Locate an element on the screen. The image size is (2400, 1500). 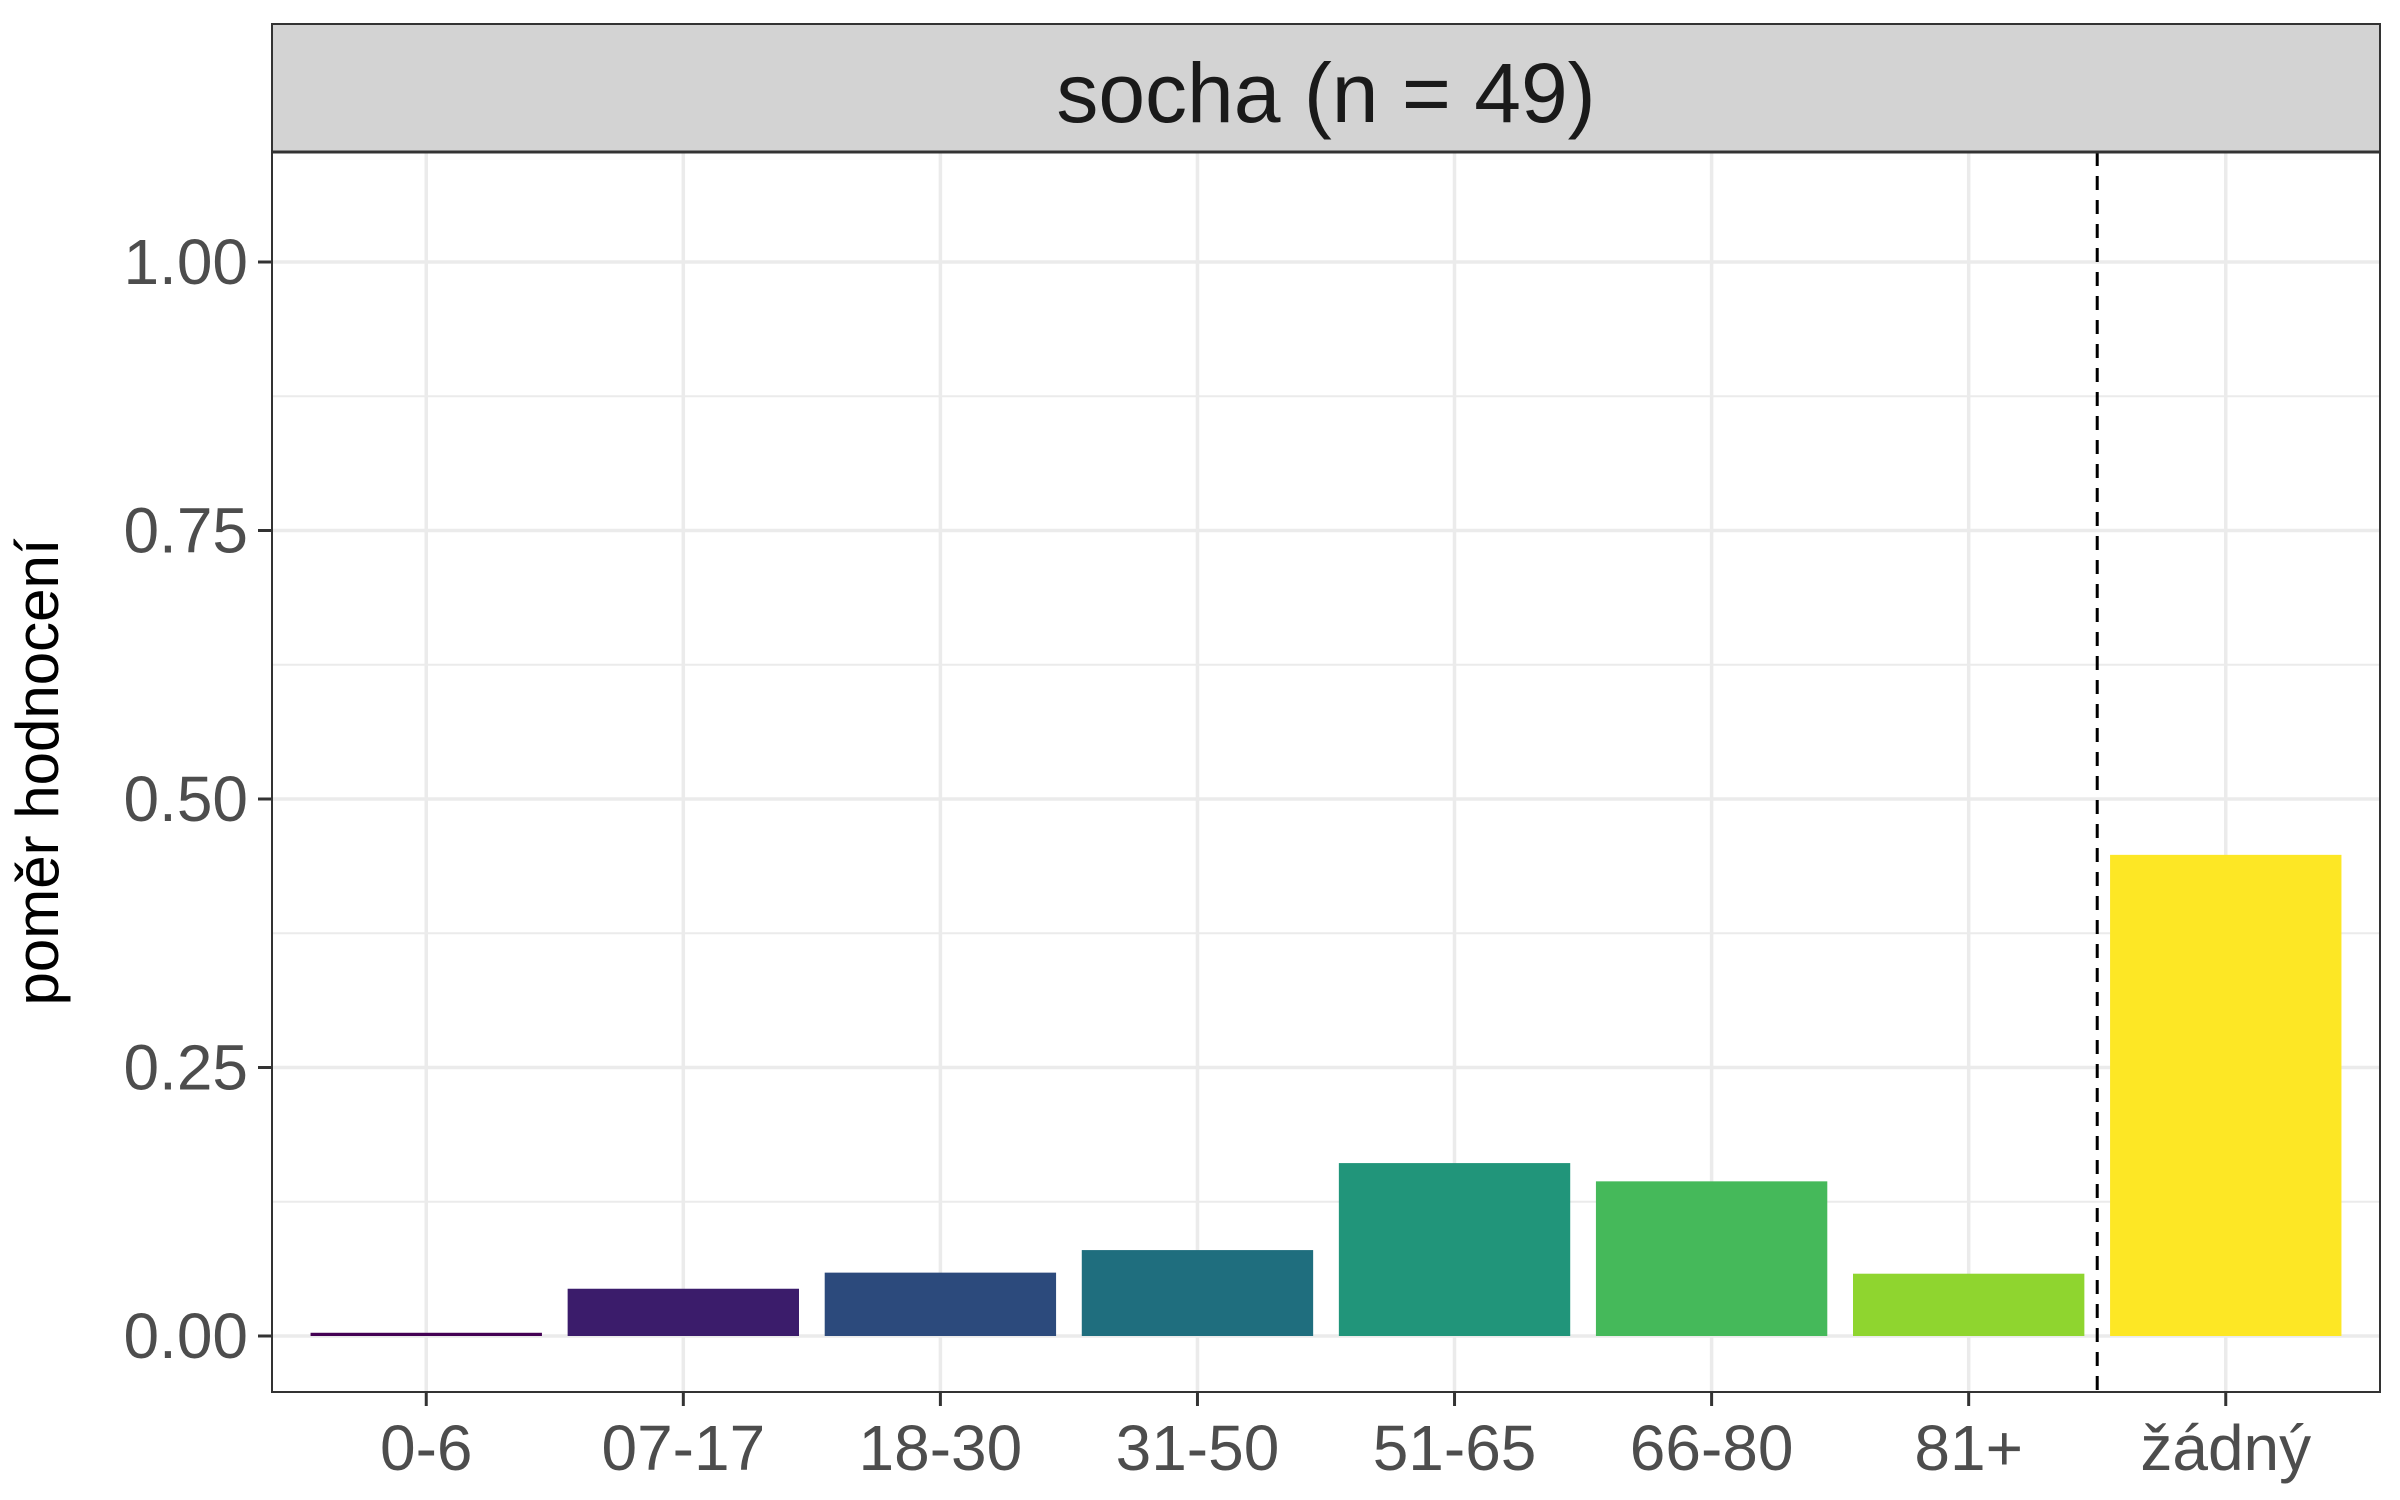
y-tick-label: 0.50 is located at coordinates (185, 799).